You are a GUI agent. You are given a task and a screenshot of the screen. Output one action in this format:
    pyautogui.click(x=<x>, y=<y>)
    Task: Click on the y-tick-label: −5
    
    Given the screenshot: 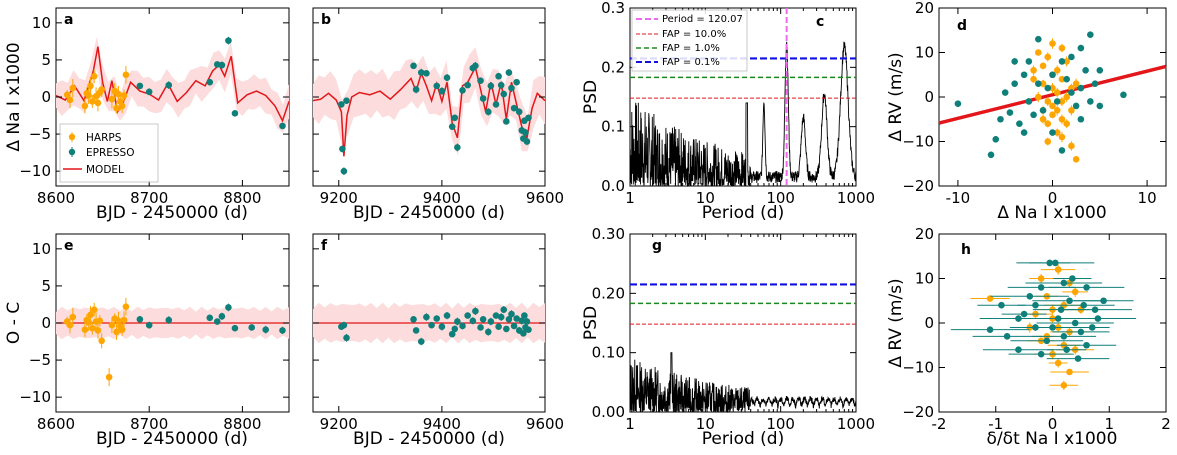 What is the action you would take?
    pyautogui.click(x=40, y=360)
    